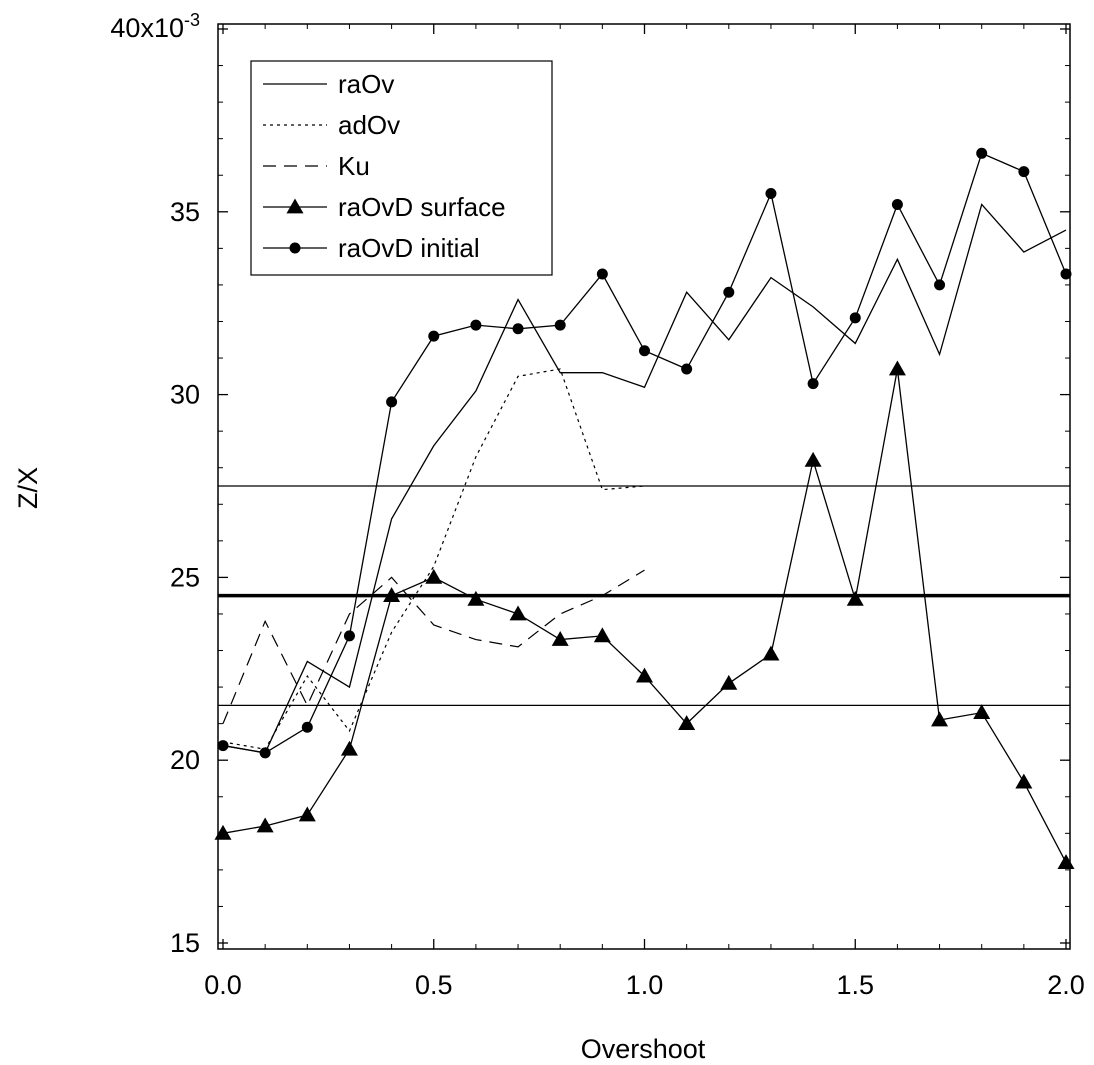 The width and height of the screenshot is (1094, 1065). I want to click on x-tick-labels: 0.0 0.5 1.0 1.5 2.0, so click(644, 985).